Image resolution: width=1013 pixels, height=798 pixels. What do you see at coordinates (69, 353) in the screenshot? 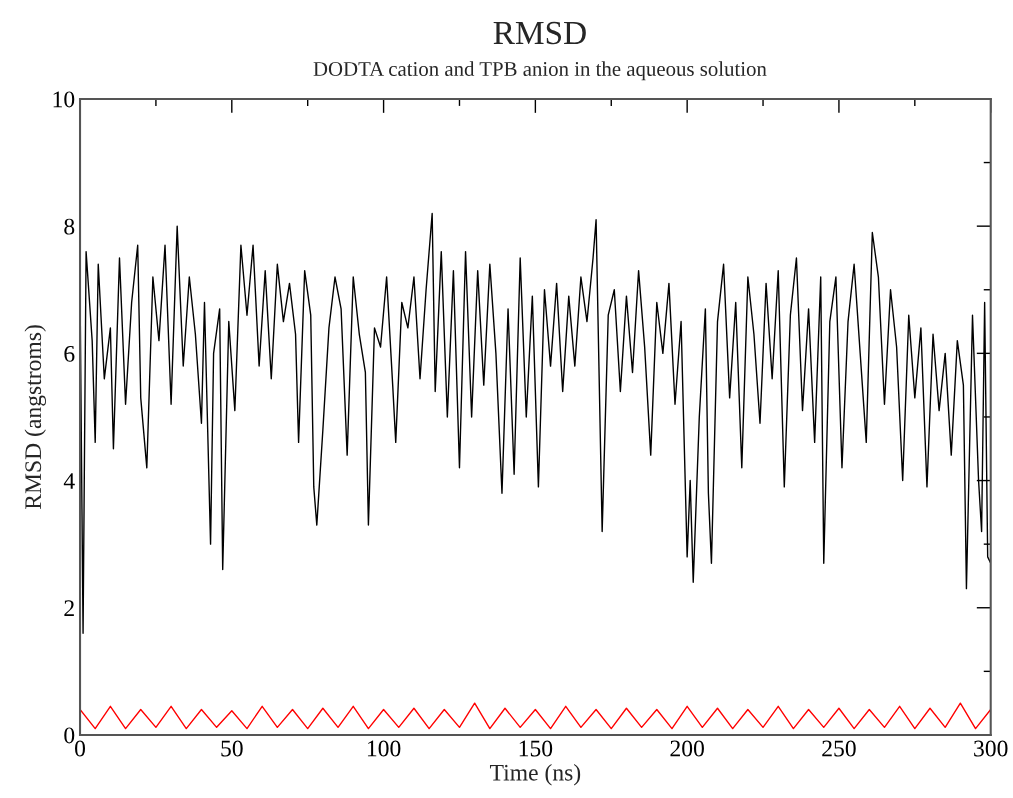
I see `y-tick-label: 6` at bounding box center [69, 353].